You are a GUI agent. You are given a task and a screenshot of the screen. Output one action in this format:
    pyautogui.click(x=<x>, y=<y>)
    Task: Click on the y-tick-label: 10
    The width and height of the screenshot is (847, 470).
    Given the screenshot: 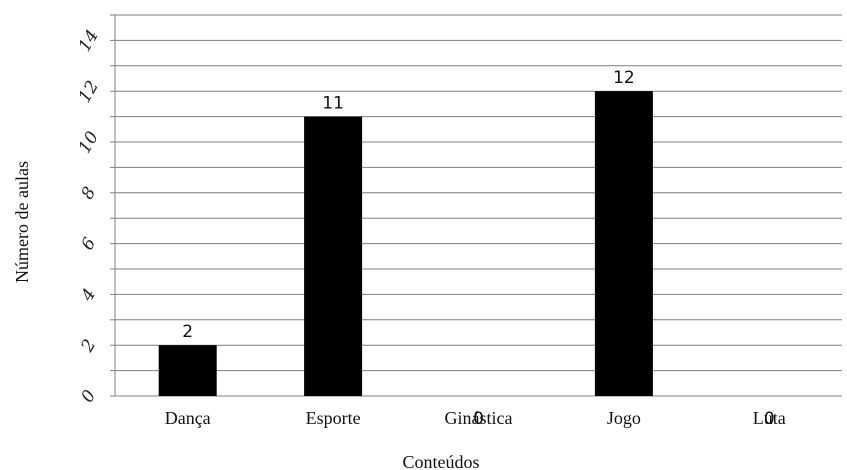 What is the action you would take?
    pyautogui.click(x=89, y=142)
    